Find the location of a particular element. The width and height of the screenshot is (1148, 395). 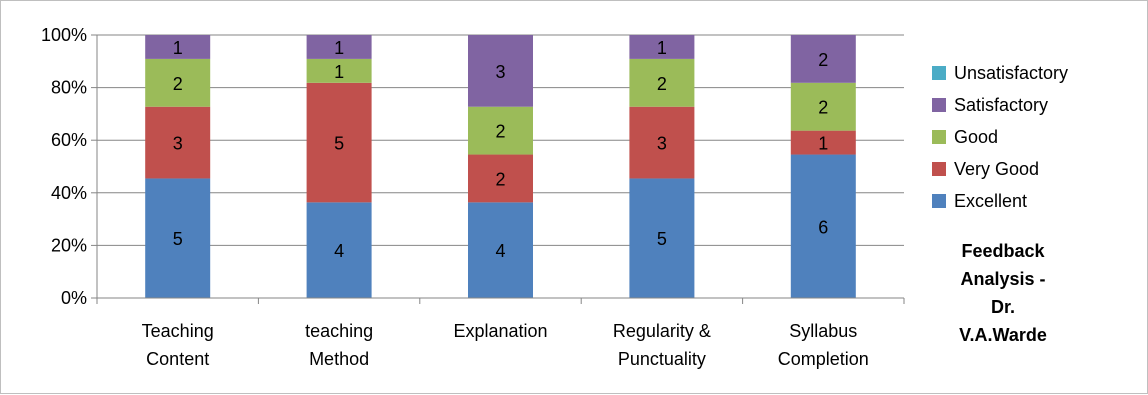

y-tick-label: 80% is located at coordinates (69, 88).